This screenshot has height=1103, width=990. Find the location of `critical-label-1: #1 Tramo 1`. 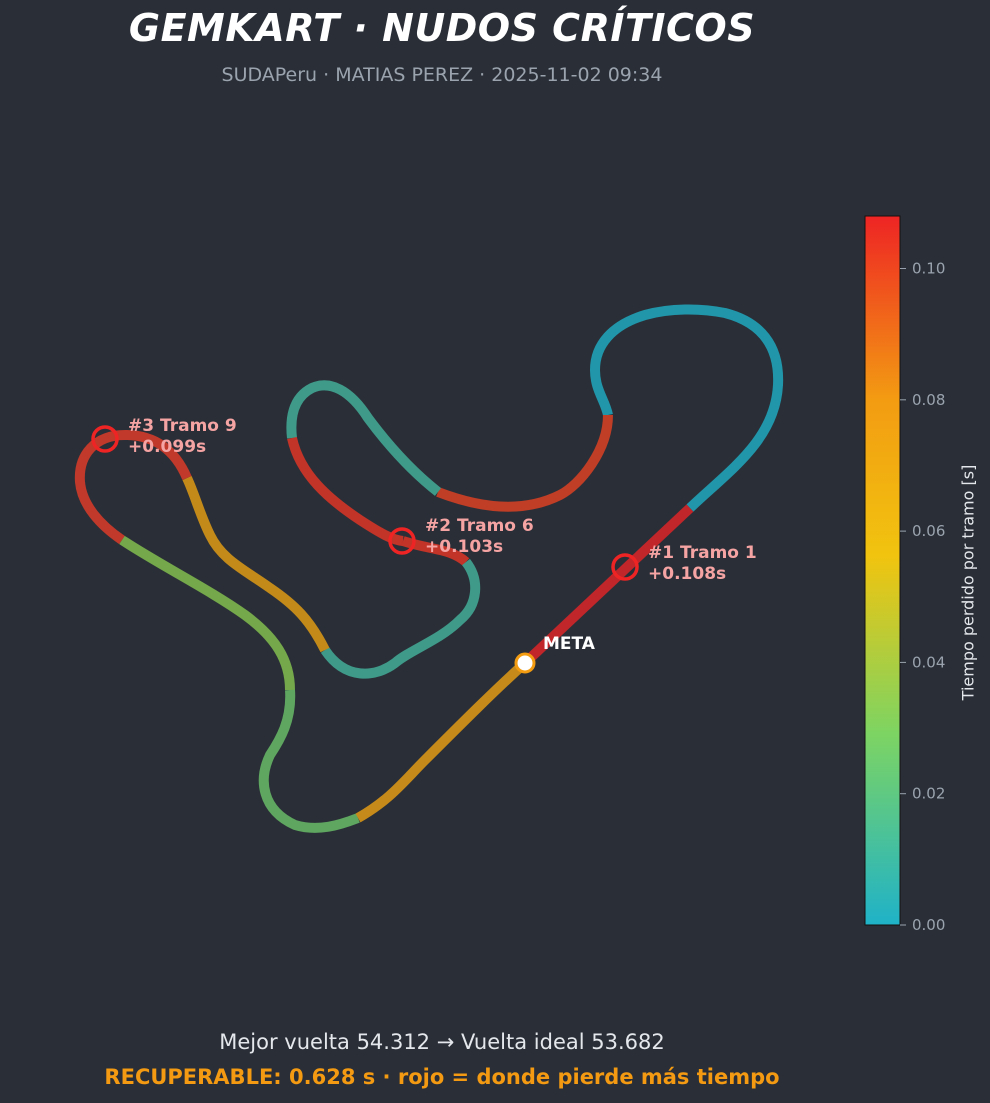

critical-label-1: #1 Tramo 1 is located at coordinates (702, 553).